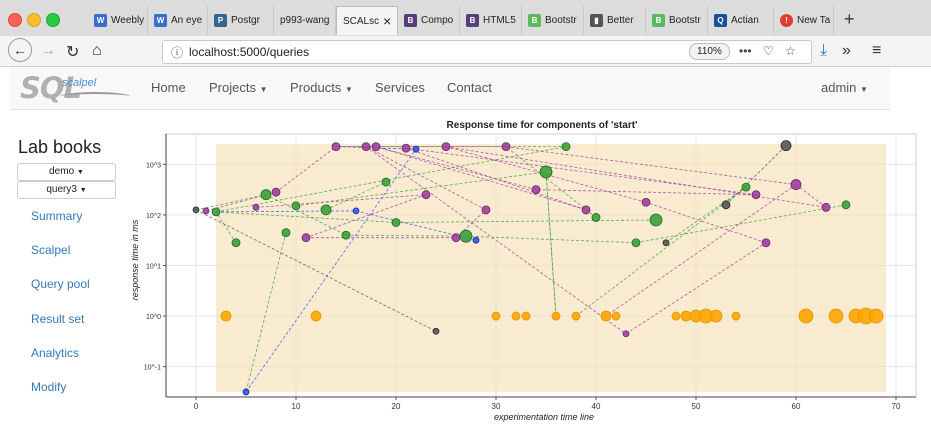 Image resolution: width=931 pixels, height=436 pixels. I want to click on overflow-chevron-icon: », so click(846, 50).